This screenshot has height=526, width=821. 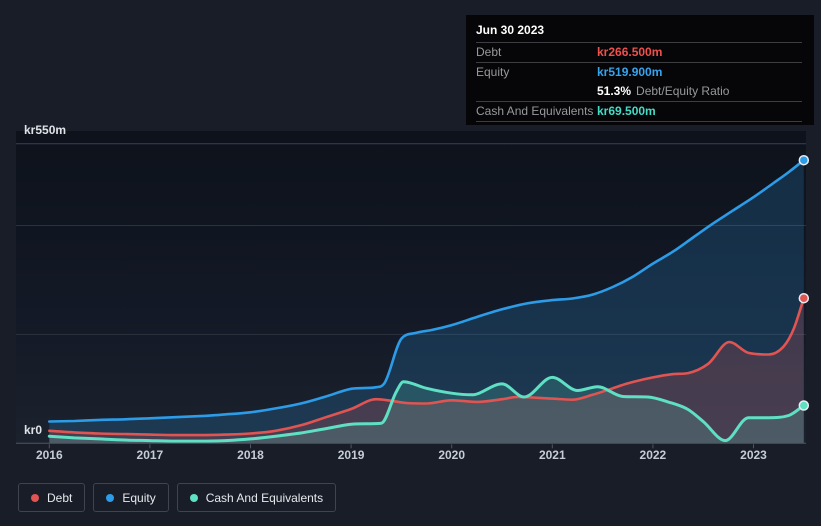 What do you see at coordinates (630, 72) in the screenshot?
I see `tooltip-equity-value: kr519.900m` at bounding box center [630, 72].